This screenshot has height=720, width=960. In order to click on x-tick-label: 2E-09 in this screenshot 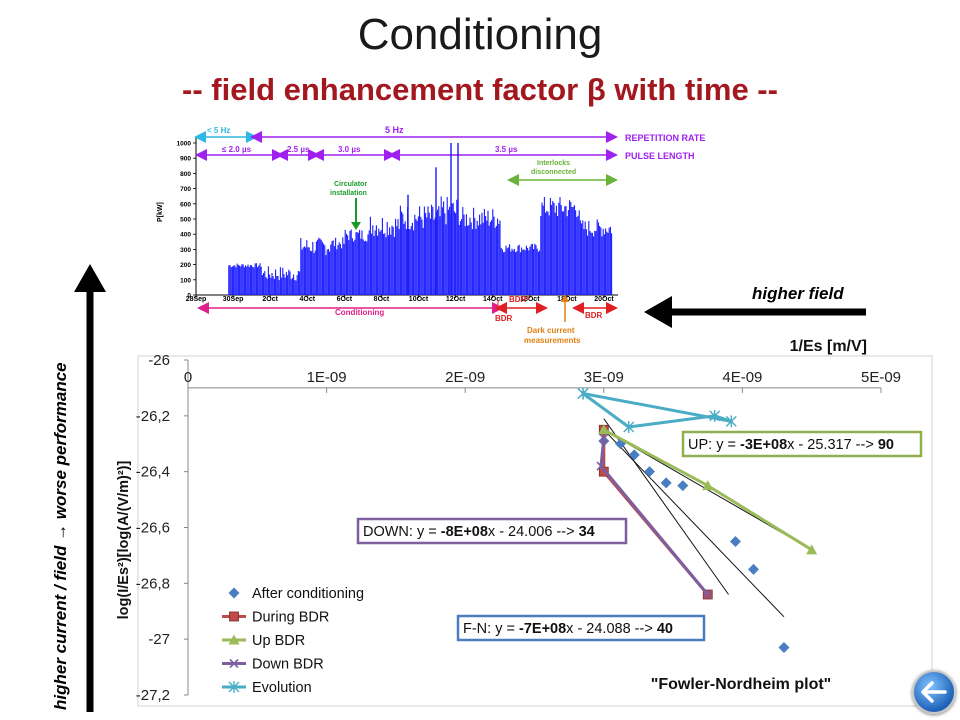, I will do `click(465, 377)`.